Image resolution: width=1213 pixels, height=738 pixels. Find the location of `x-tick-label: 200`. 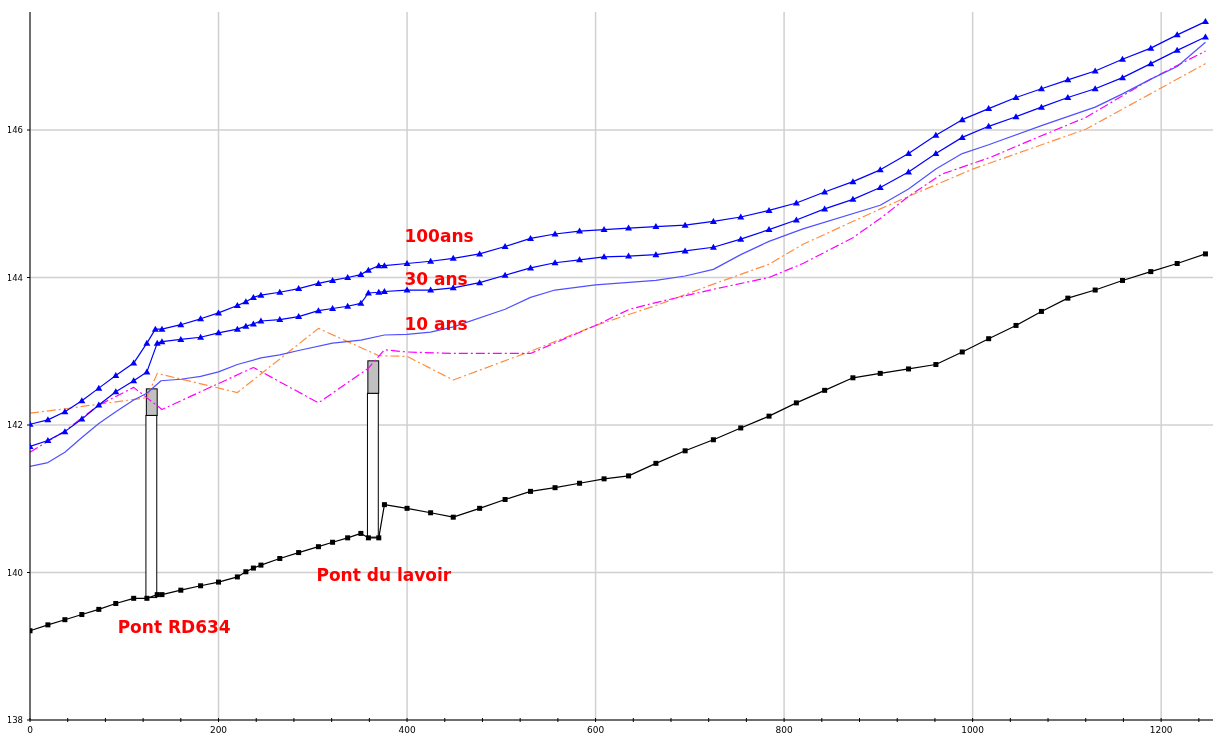

x-tick-label: 200 is located at coordinates (218, 730).